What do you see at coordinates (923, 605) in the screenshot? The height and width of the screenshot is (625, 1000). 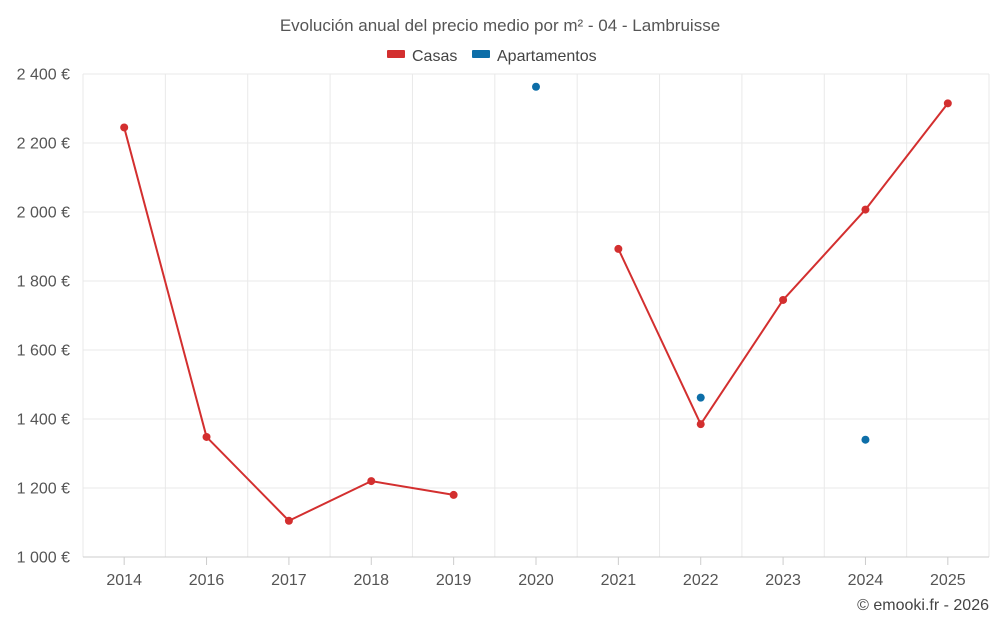 I see `credit: © emooki.fr - 2026` at bounding box center [923, 605].